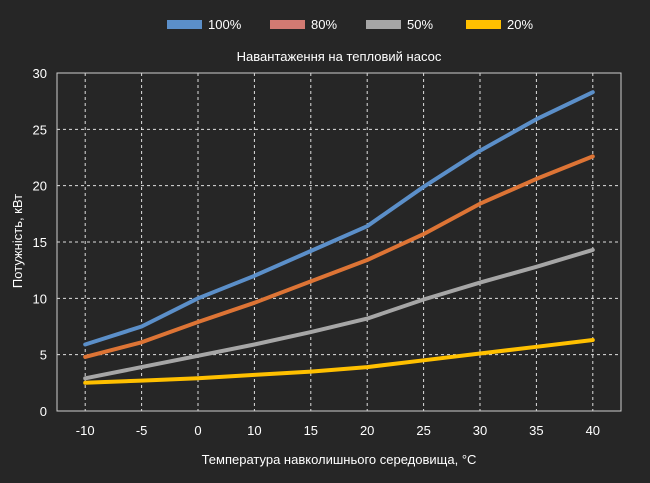 The height and width of the screenshot is (483, 650). Describe the element at coordinates (225, 24) in the screenshot. I see `legend-label-100pct: 100%` at that location.